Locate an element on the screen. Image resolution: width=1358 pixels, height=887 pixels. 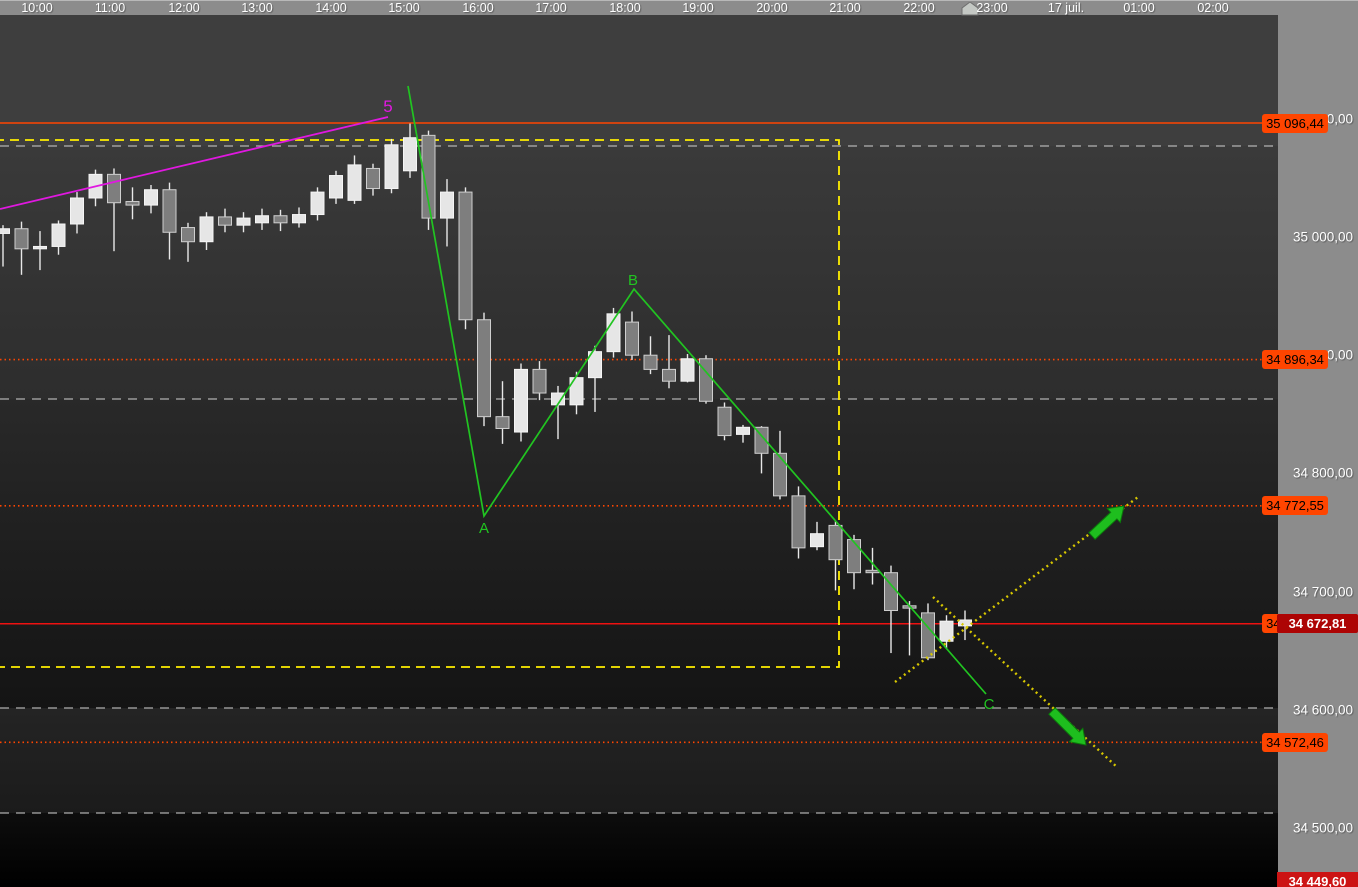
price-badge-darkred: 34 672,81 is located at coordinates (1317, 624).